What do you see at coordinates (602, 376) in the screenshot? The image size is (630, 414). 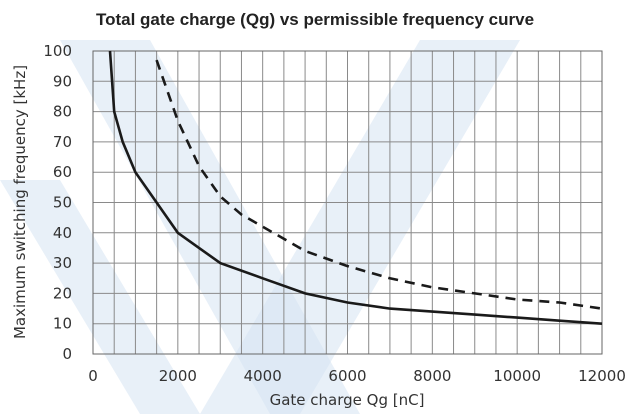 I see `x-tick-label: 12000` at bounding box center [602, 376].